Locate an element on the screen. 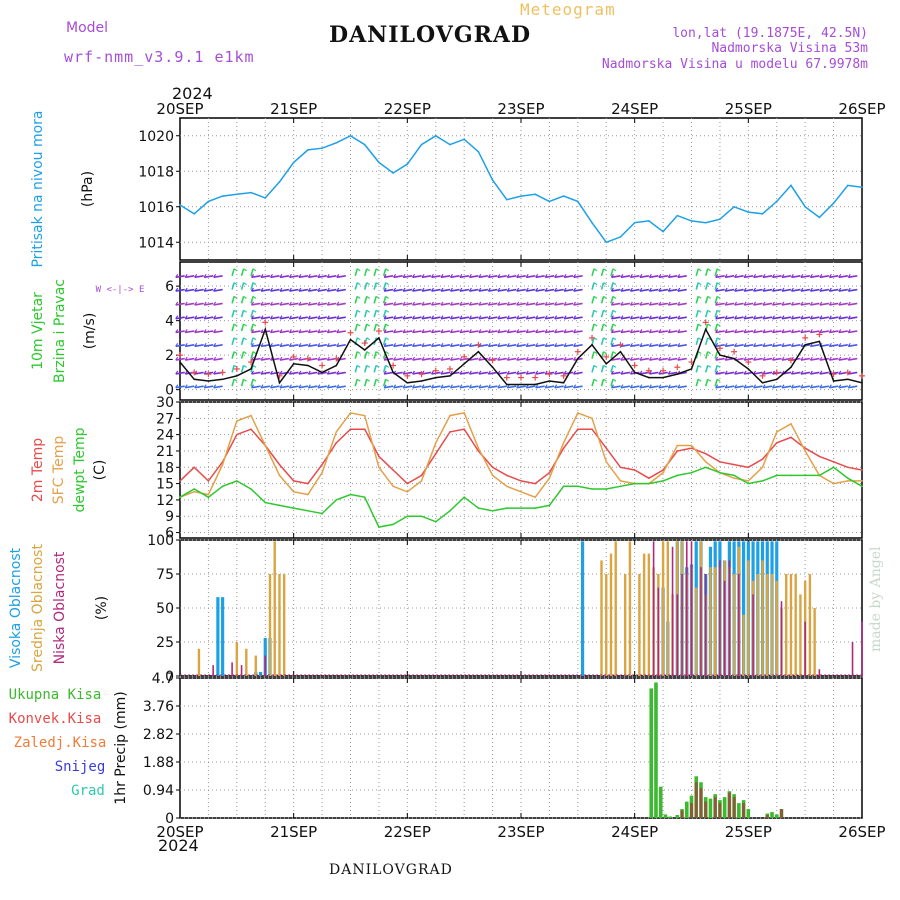 The width and height of the screenshot is (900, 900). y-axis-label: dewpt Temp is located at coordinates (80, 469).